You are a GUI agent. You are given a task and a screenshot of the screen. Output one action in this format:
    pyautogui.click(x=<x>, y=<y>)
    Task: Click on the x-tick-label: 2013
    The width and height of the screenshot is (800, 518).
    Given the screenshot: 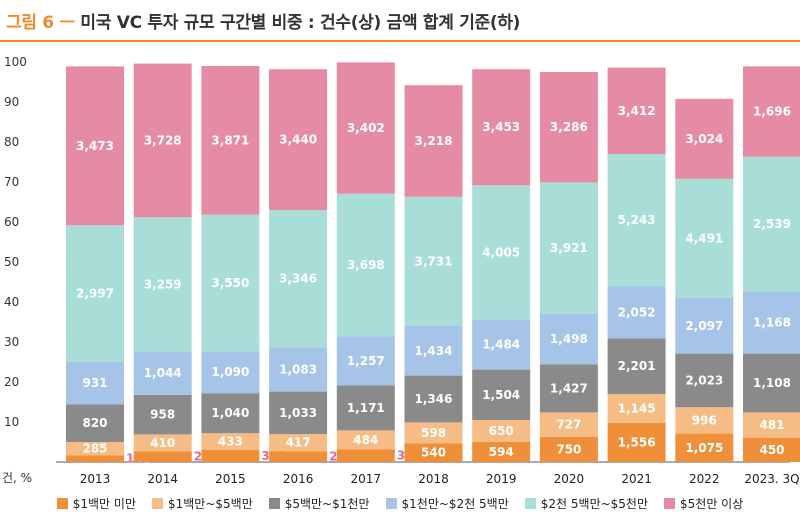 What is the action you would take?
    pyautogui.click(x=95, y=479)
    